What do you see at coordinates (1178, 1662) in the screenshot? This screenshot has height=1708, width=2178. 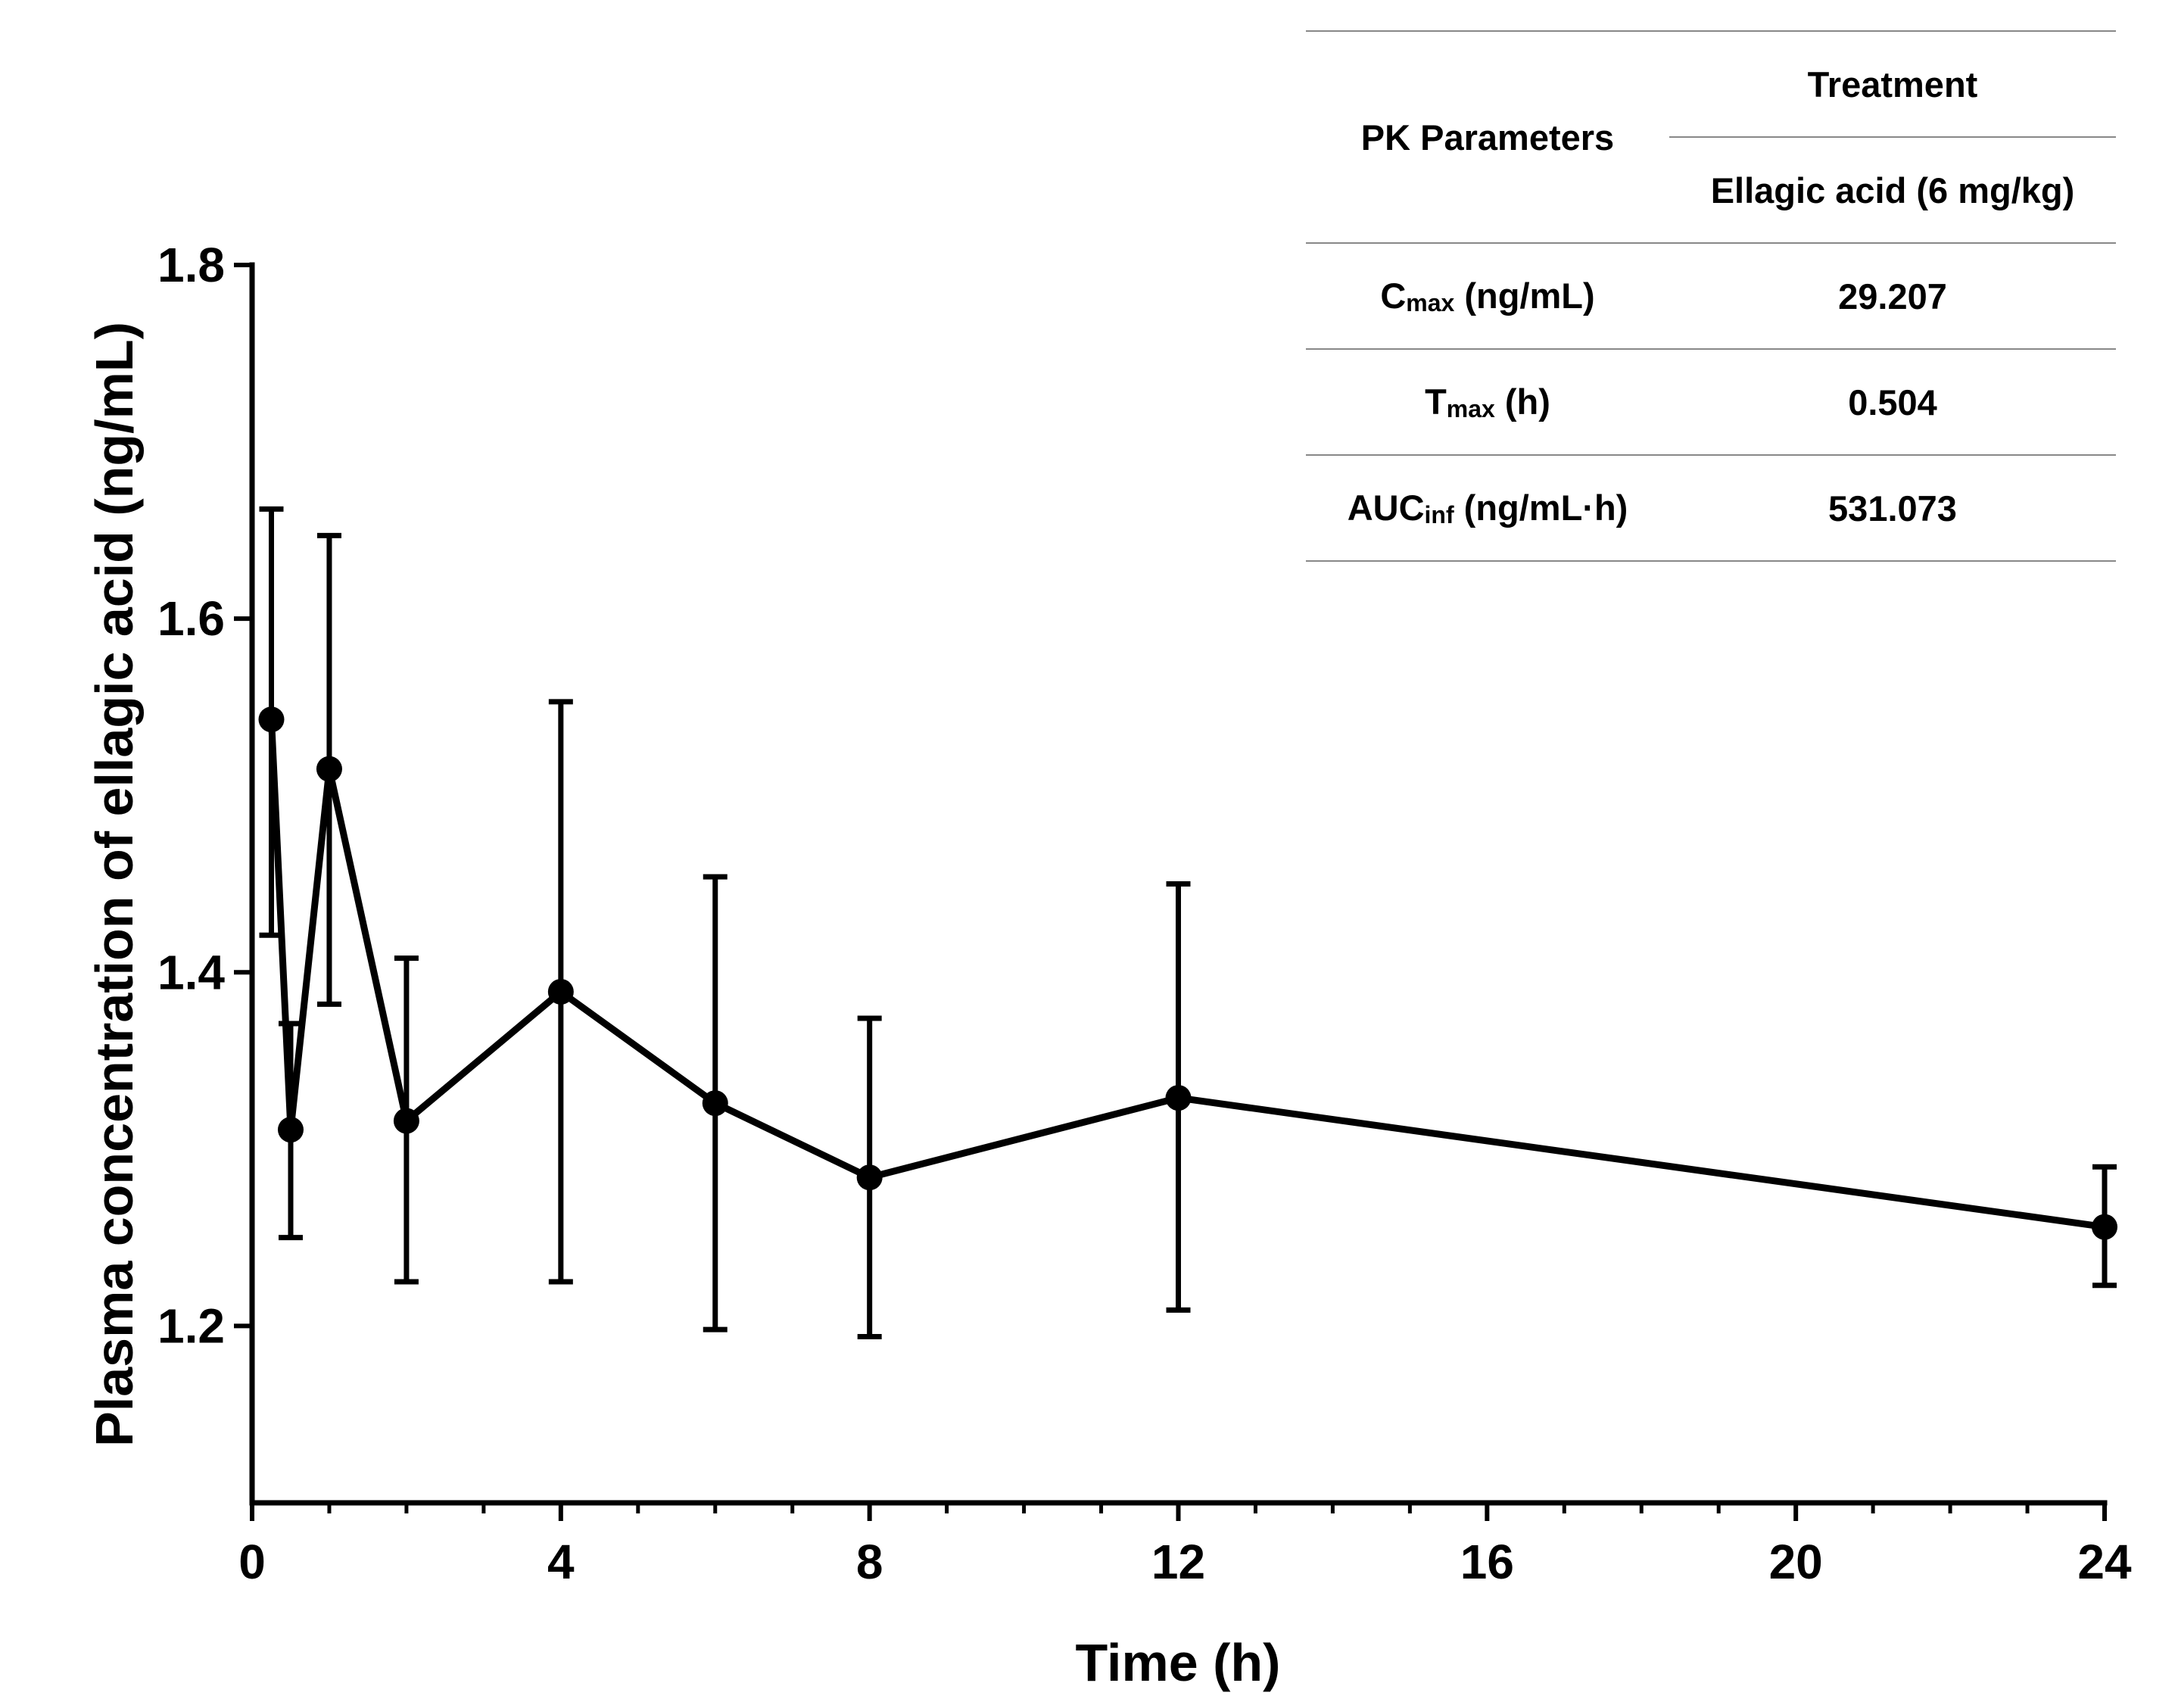 I see `x-axis-title: Time (h)` at bounding box center [1178, 1662].